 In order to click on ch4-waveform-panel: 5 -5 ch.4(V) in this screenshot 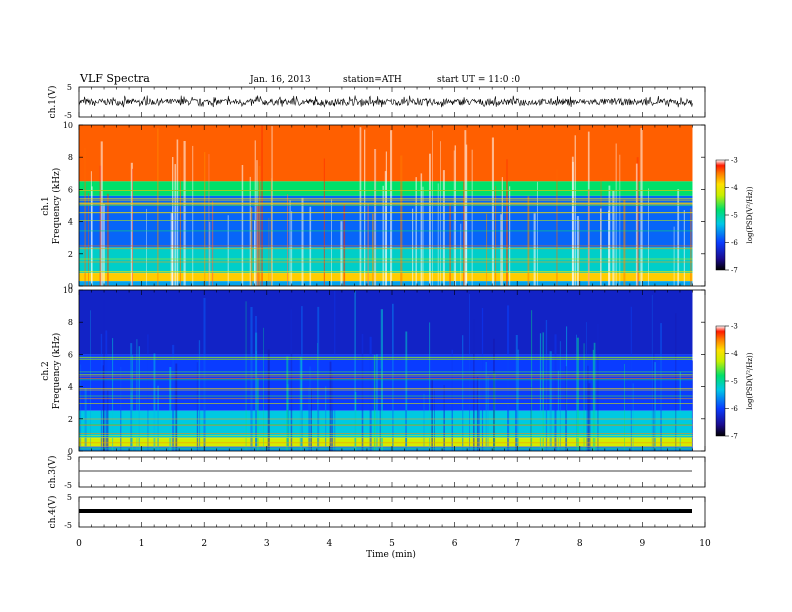, I will do `click(376, 511)`.